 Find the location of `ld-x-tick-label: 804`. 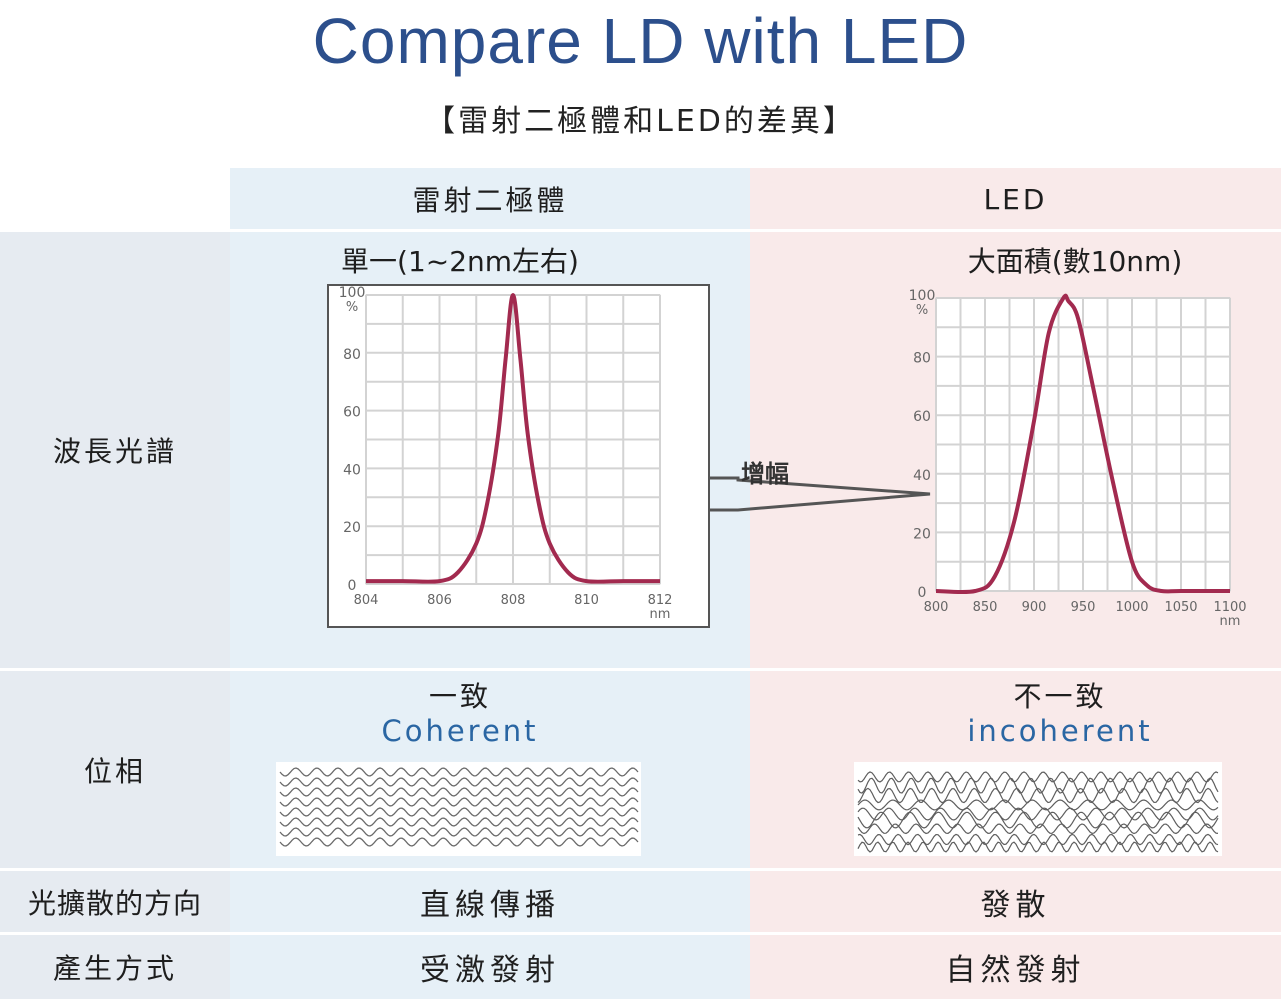

ld-x-tick-label: 804 is located at coordinates (366, 600).